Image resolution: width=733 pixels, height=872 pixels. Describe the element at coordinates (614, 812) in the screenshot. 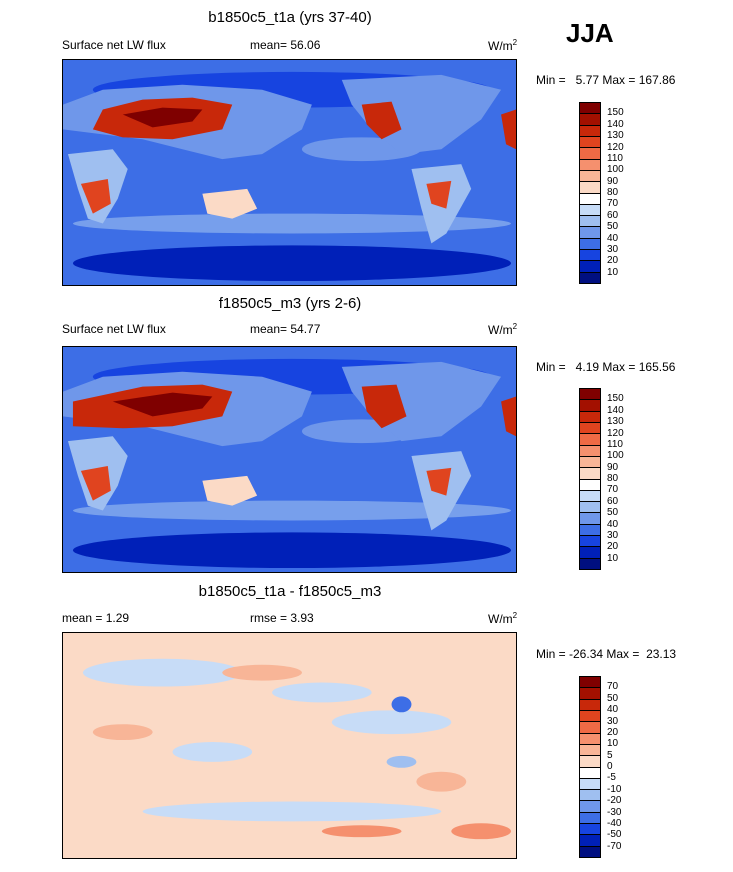

I see `colorbar-tick-label: -30` at that location.